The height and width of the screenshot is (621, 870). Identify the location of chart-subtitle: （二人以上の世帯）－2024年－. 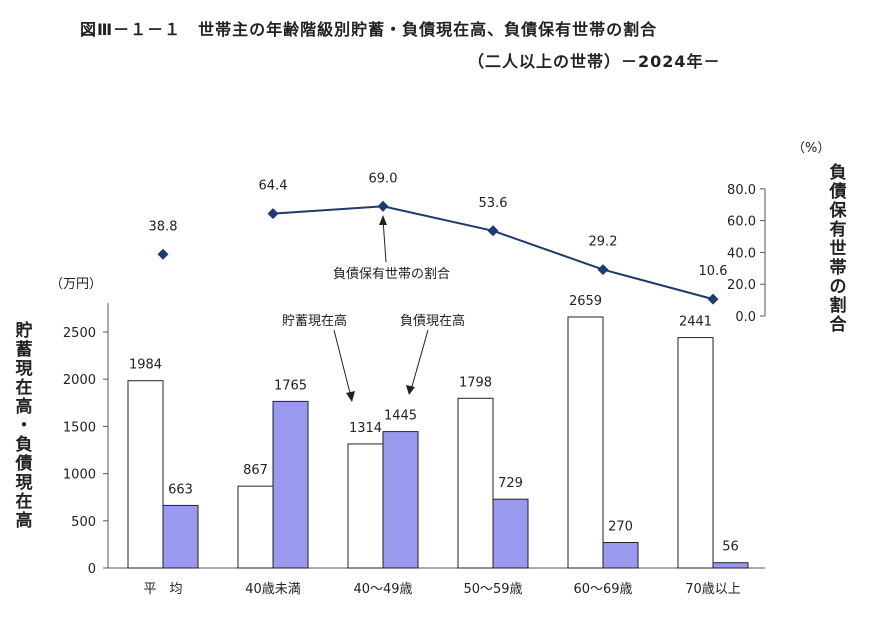
(594, 61).